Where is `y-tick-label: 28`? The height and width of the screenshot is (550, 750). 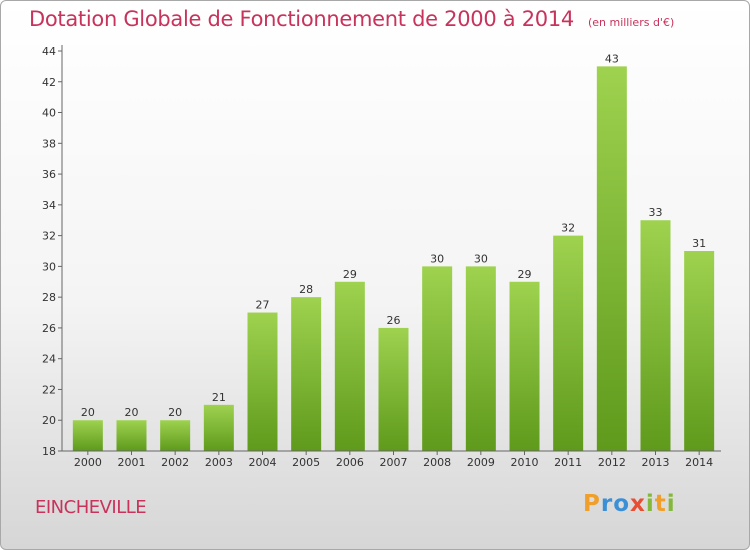
y-tick-label: 28 is located at coordinates (49, 297).